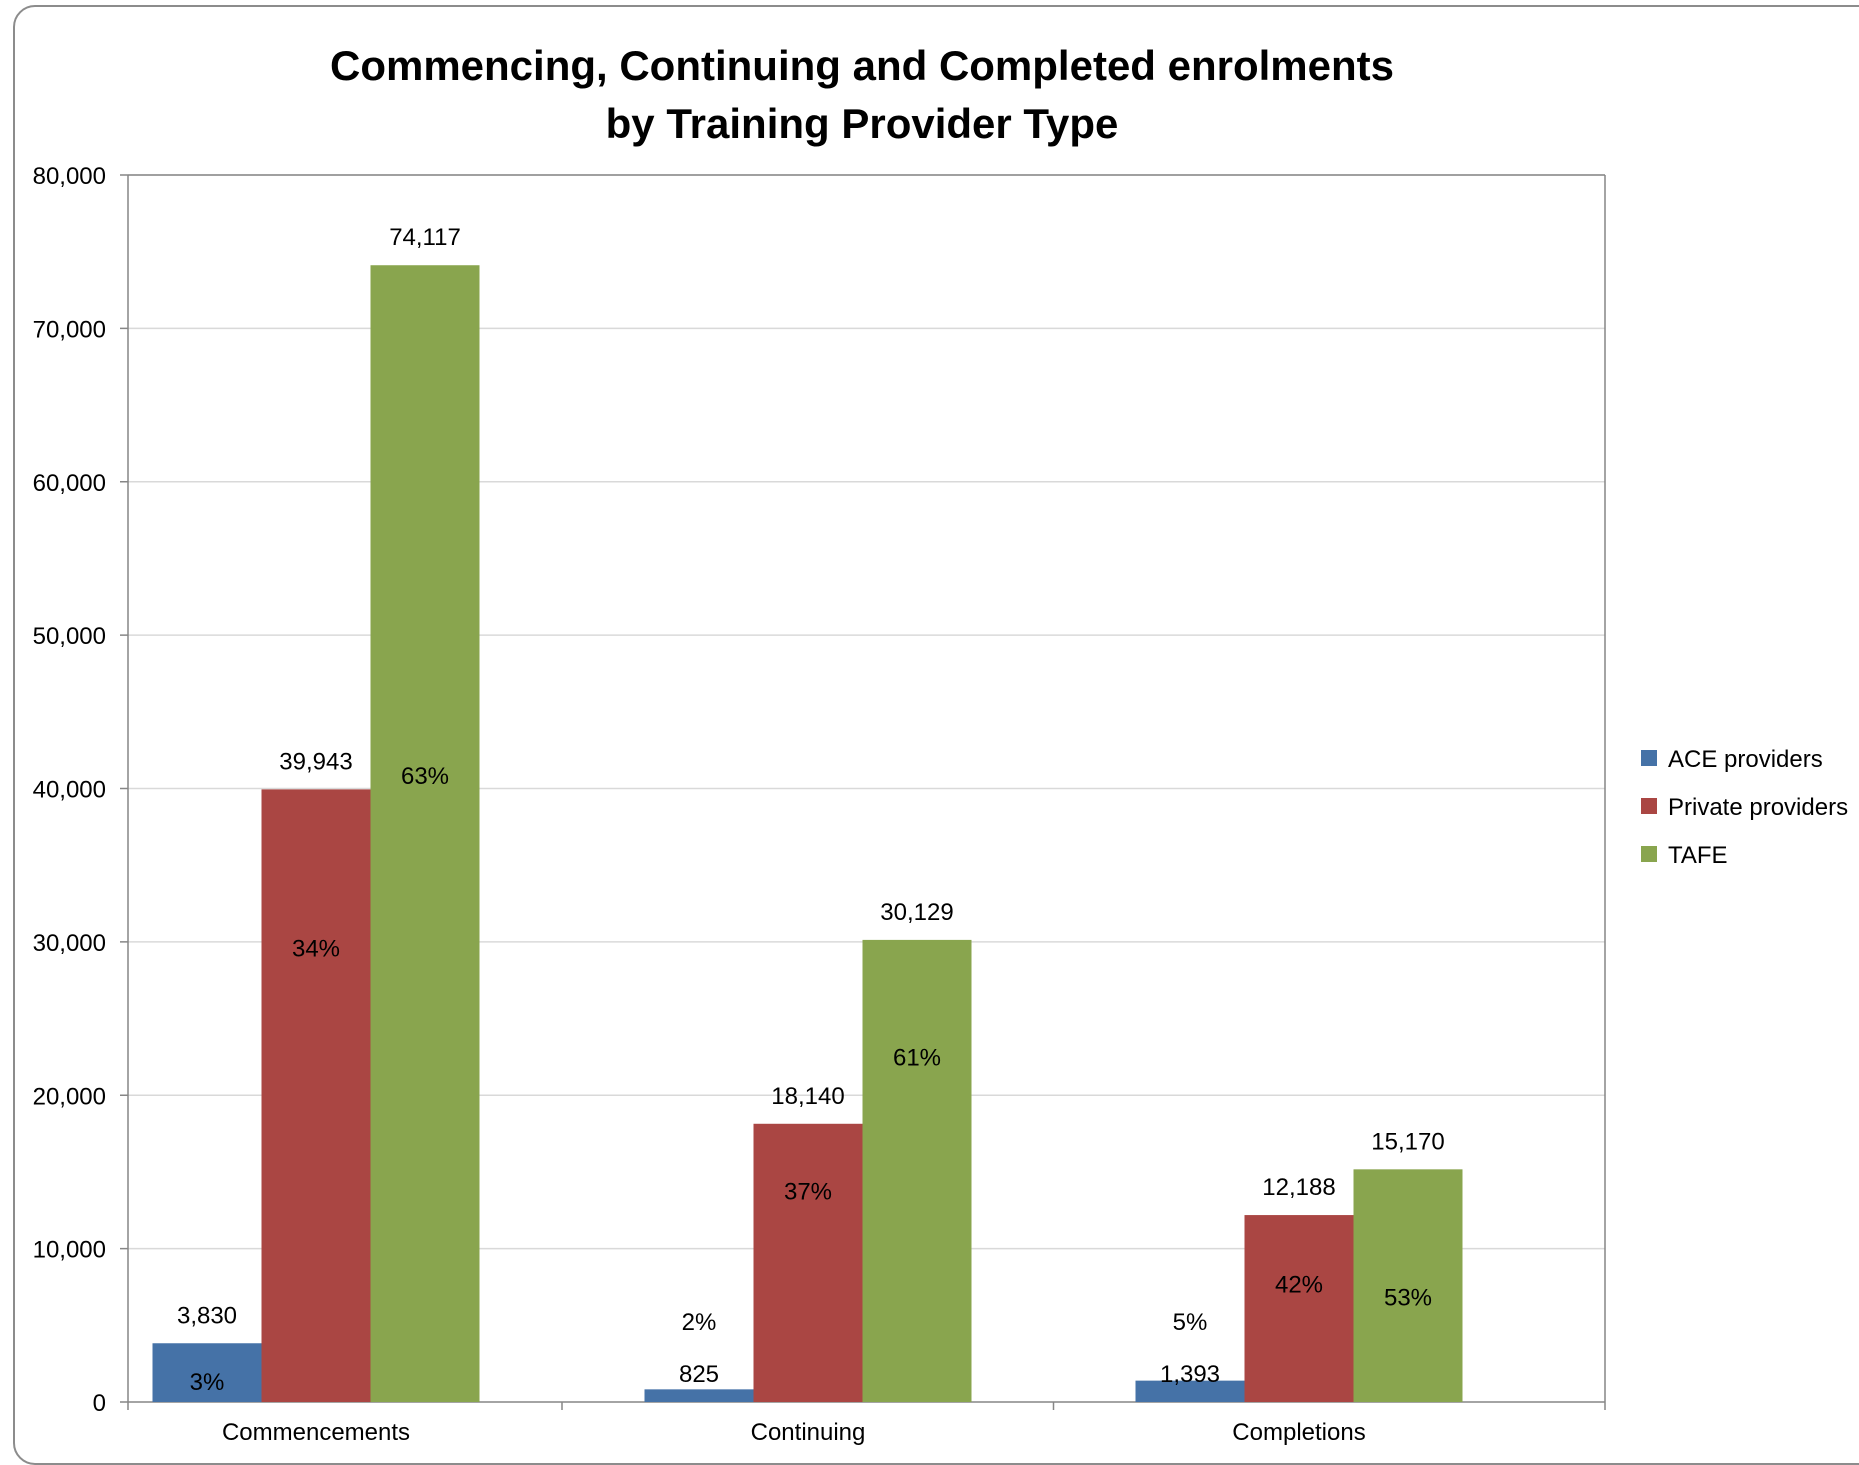 This screenshot has height=1465, width=1859. I want to click on legend: ACE providers Private providers TAFE, so click(1744, 807).